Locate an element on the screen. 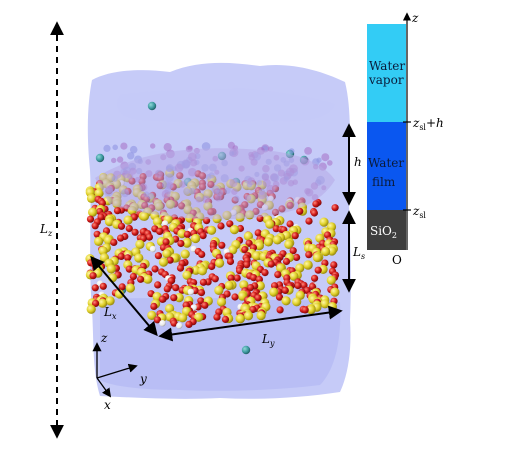  lz-label: Lz is located at coordinates (46, 230).